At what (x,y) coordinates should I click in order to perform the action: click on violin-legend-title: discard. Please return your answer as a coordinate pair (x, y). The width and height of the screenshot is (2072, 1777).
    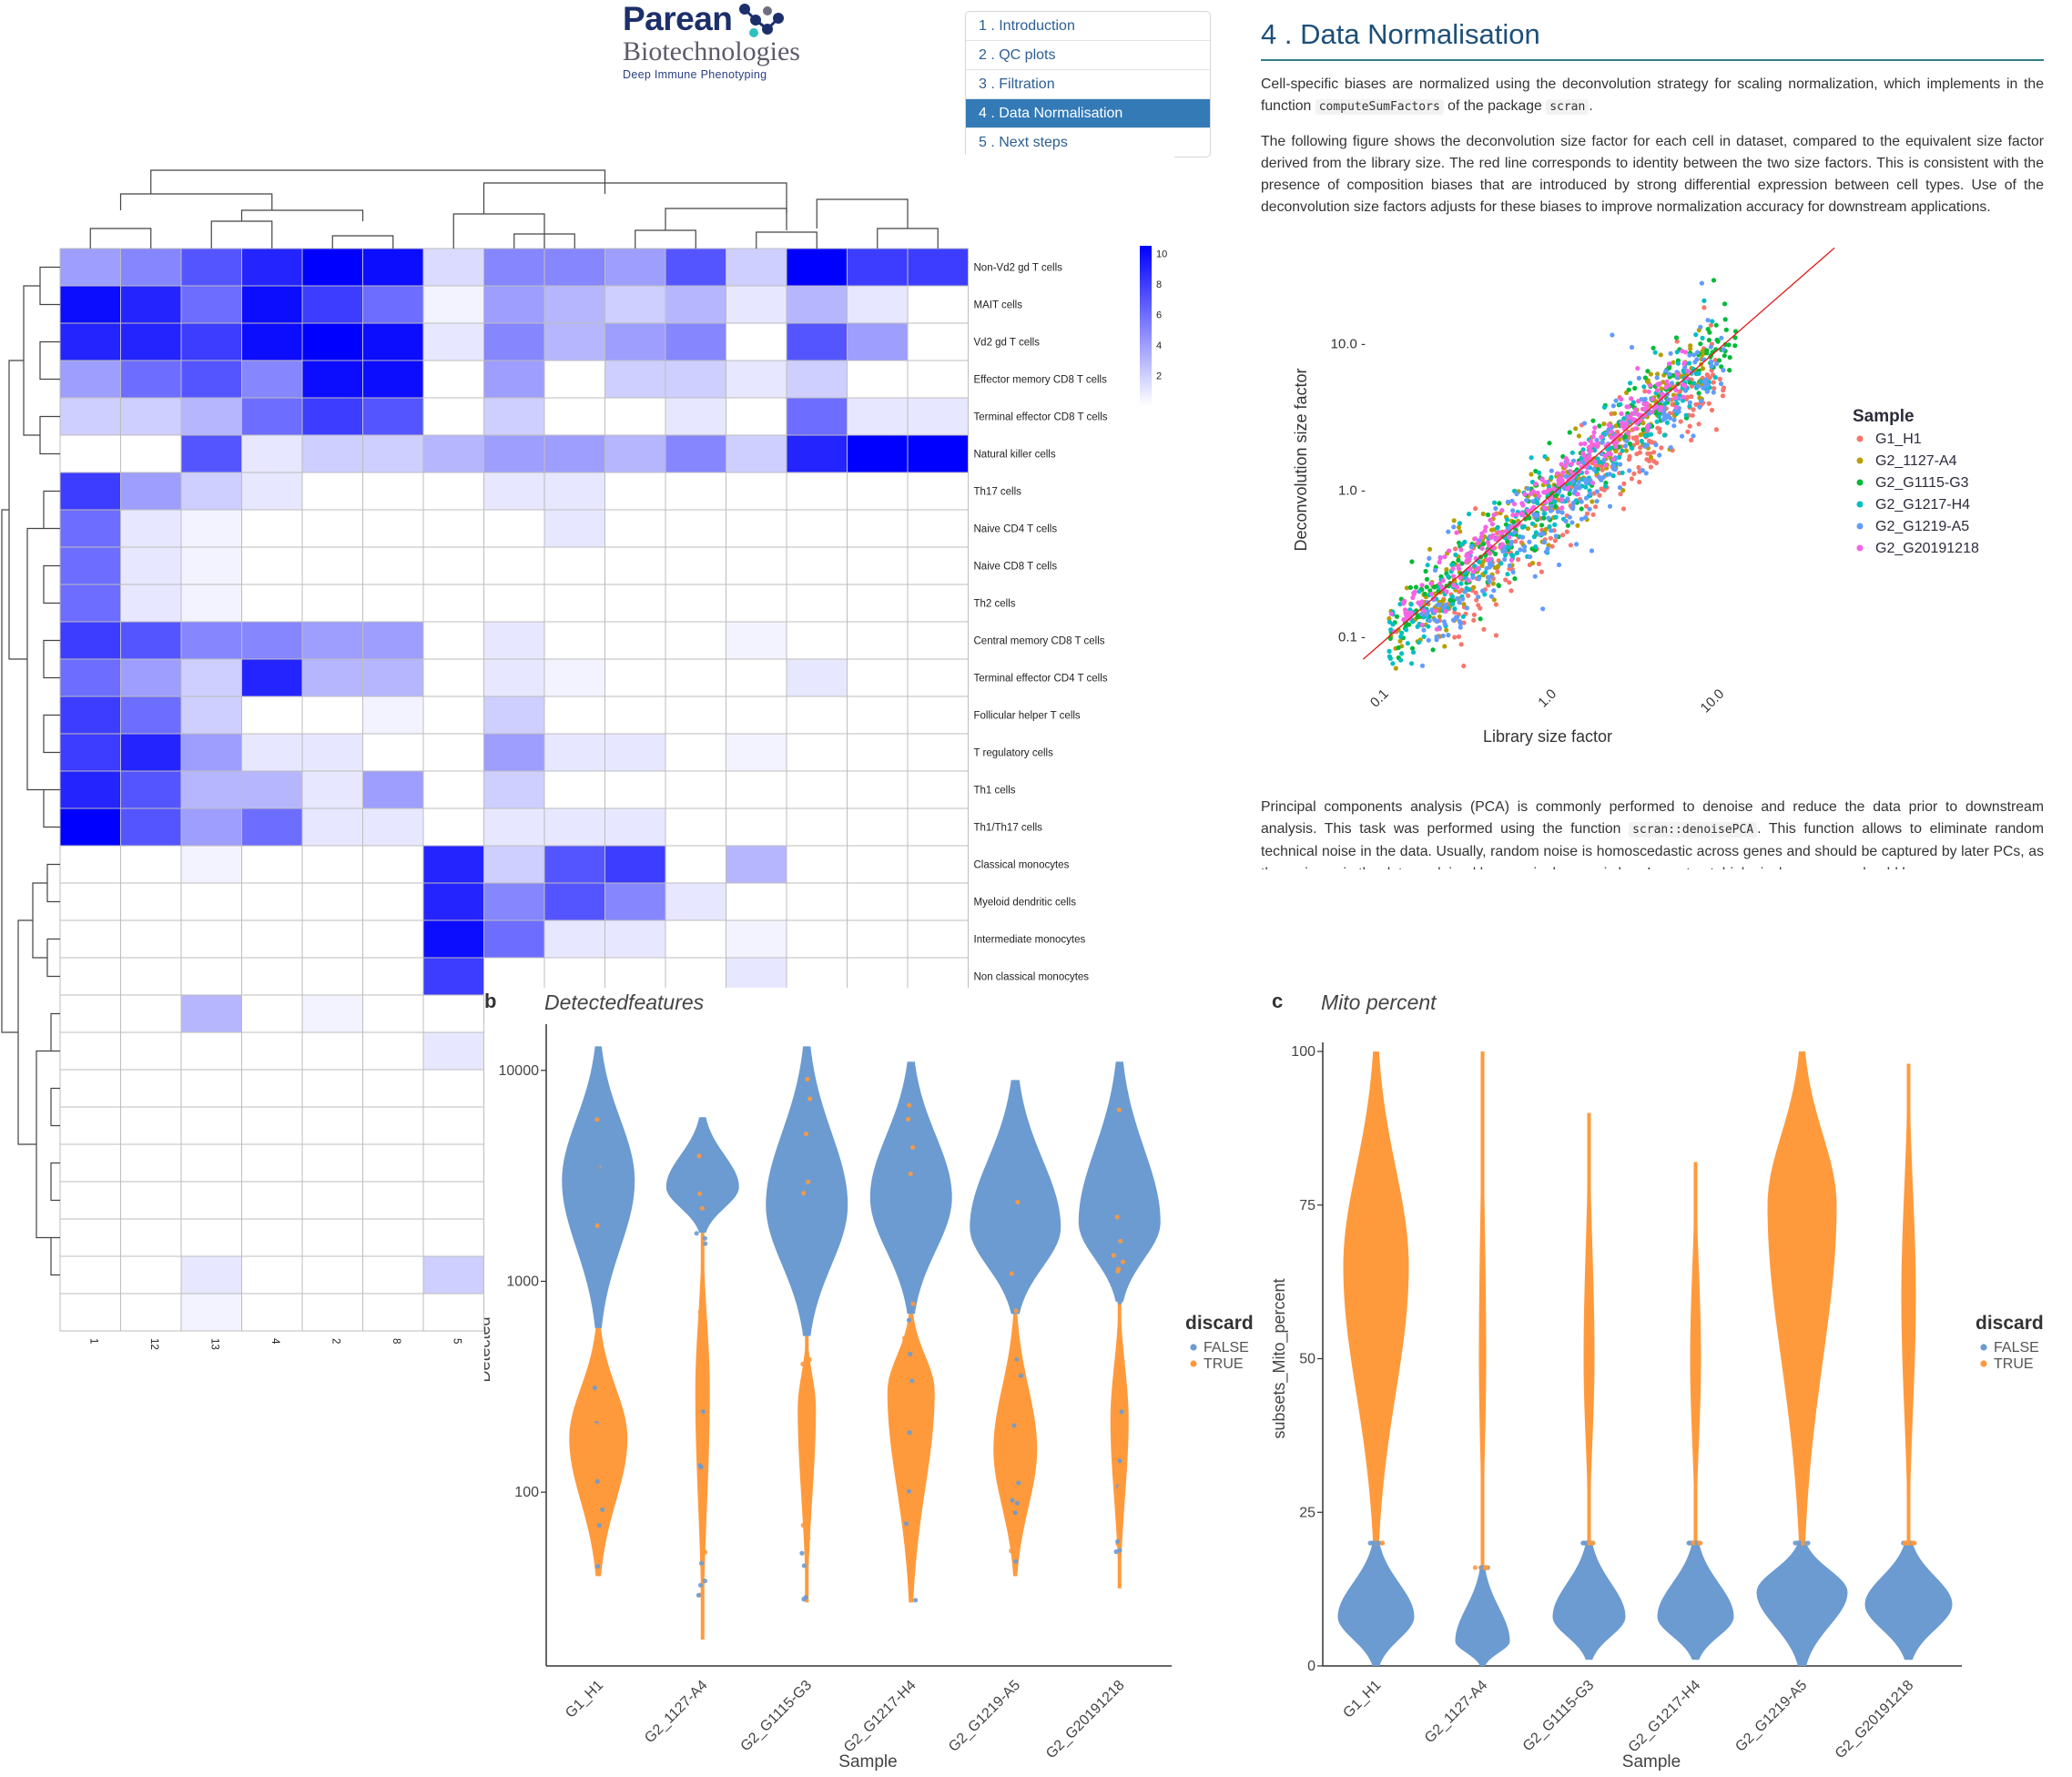
    Looking at the image, I should click on (1219, 1323).